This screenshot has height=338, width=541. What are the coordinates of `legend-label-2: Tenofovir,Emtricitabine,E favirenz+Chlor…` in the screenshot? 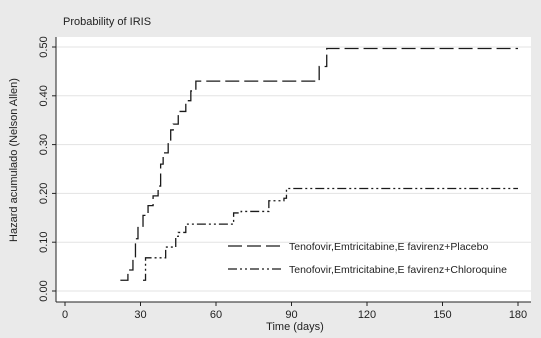 It's located at (398, 270).